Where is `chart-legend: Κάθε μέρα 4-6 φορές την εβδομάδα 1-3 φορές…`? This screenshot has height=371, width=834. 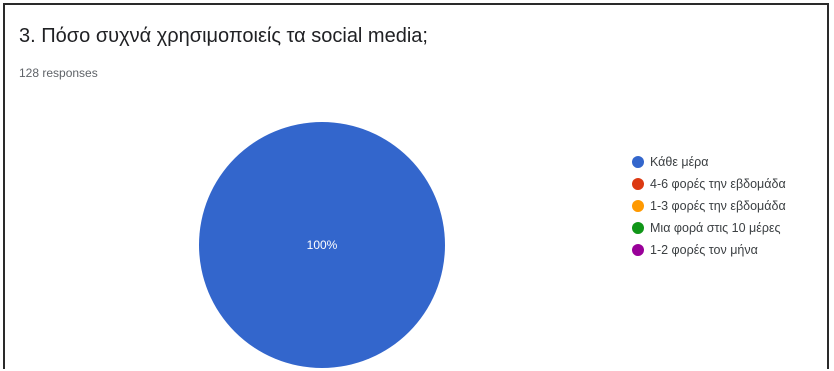 chart-legend: Κάθε μέρα 4-6 φορές την εβδομάδα 1-3 φορές… is located at coordinates (709, 206).